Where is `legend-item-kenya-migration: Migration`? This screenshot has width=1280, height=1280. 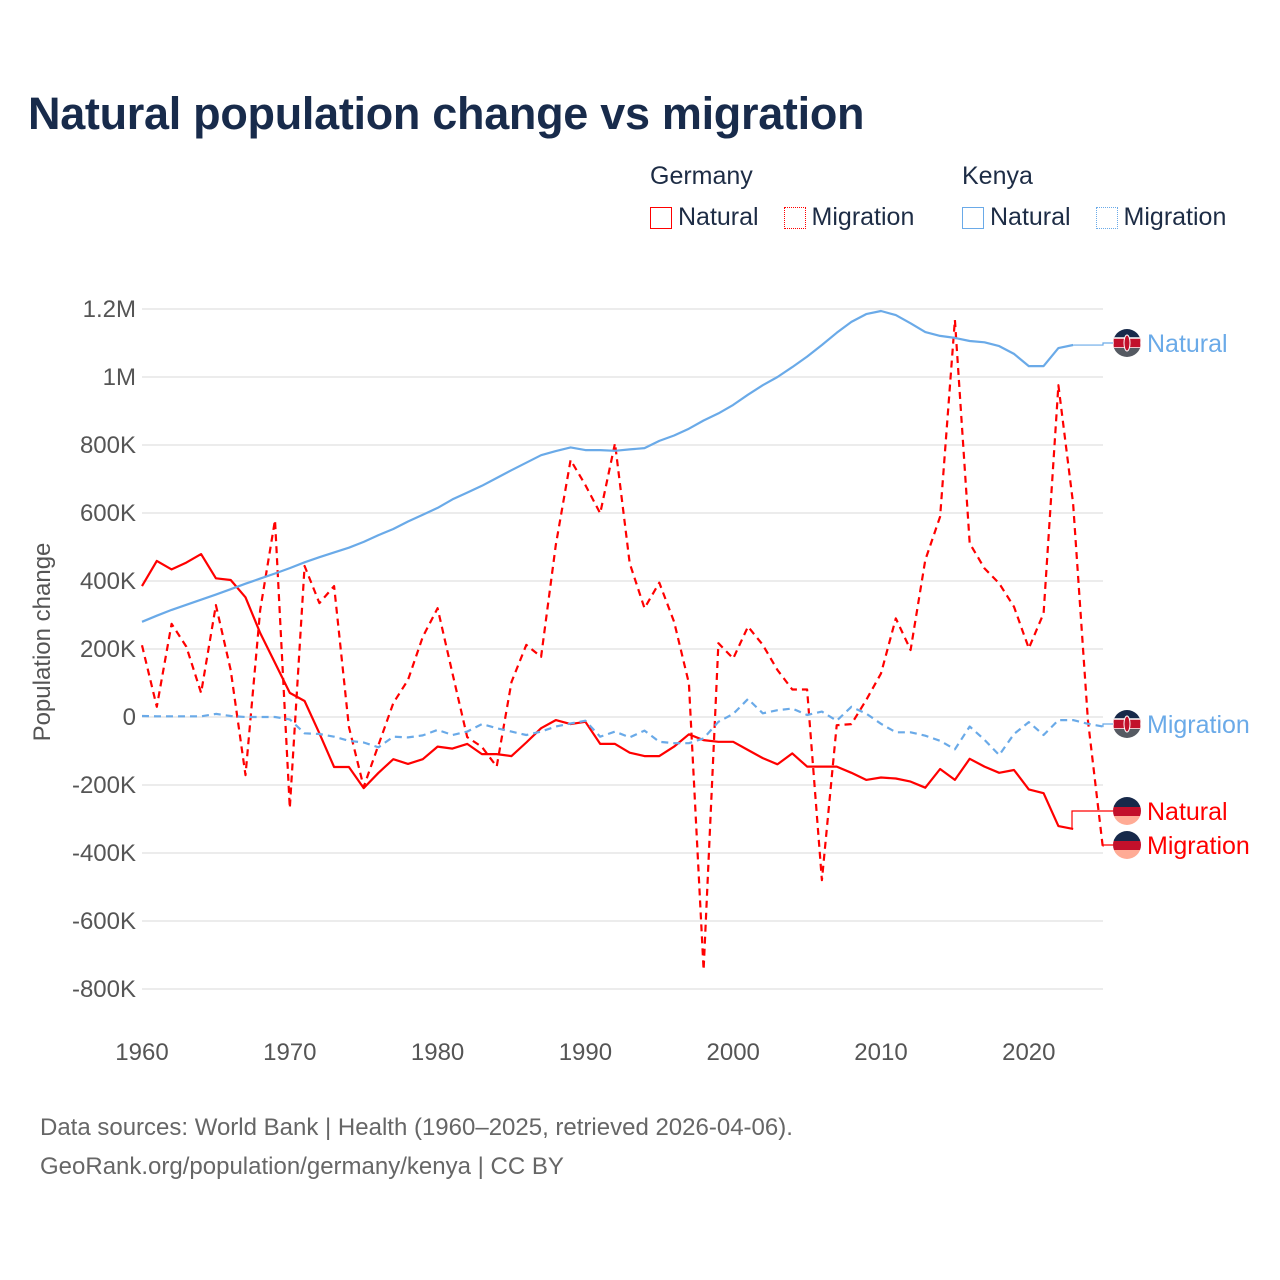
legend-item-kenya-migration: Migration is located at coordinates (1161, 217).